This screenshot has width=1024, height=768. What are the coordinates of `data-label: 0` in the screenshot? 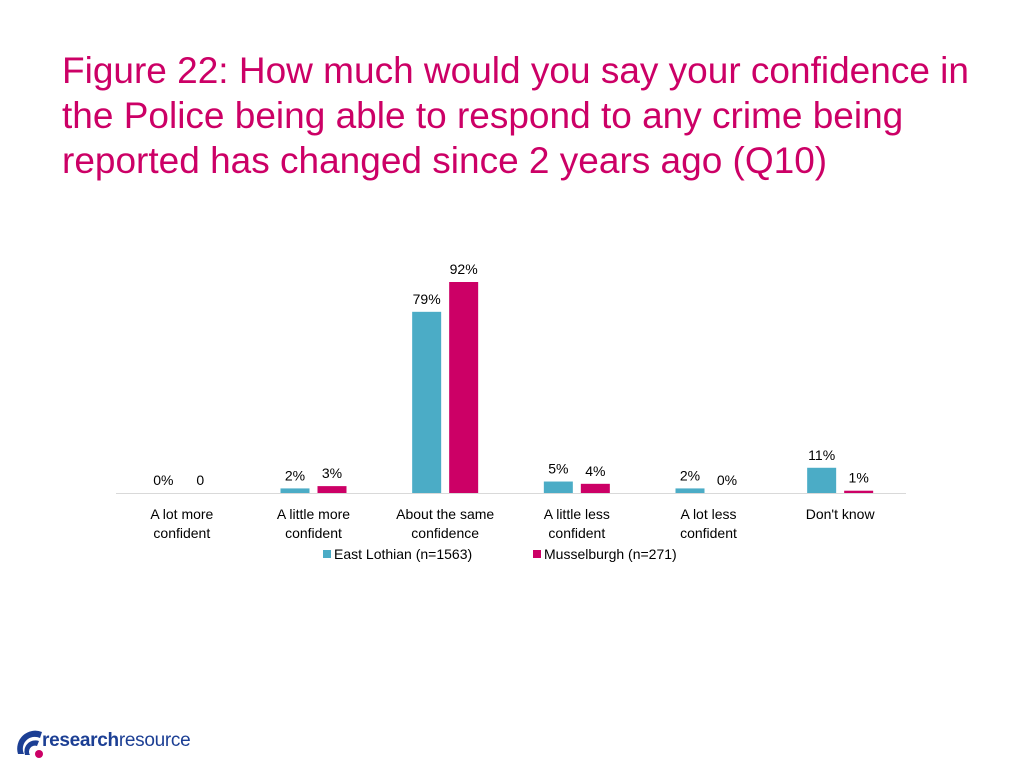 It's located at (200, 480).